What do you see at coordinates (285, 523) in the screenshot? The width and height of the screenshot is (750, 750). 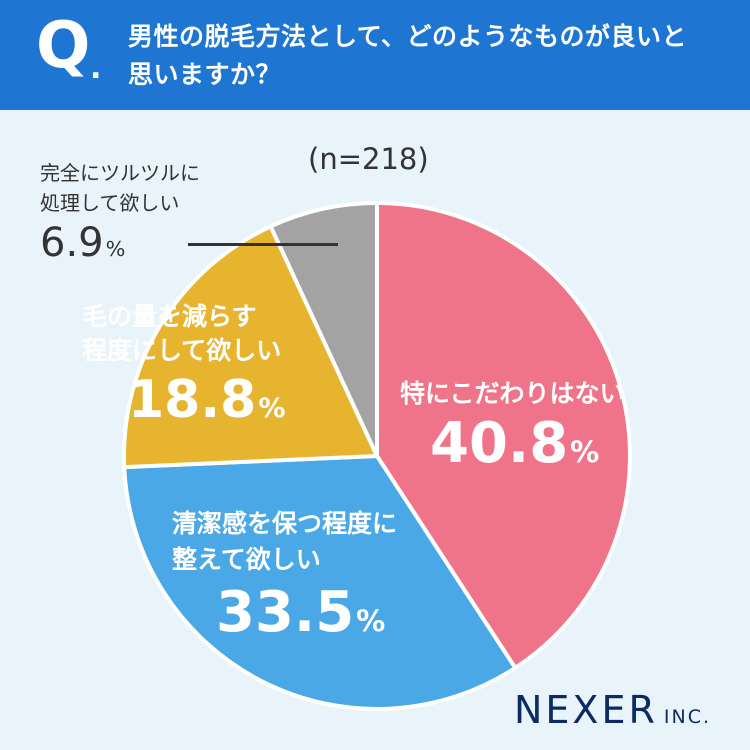 I see `slice-label-blue-line1: 清潔感を保つ程度に` at bounding box center [285, 523].